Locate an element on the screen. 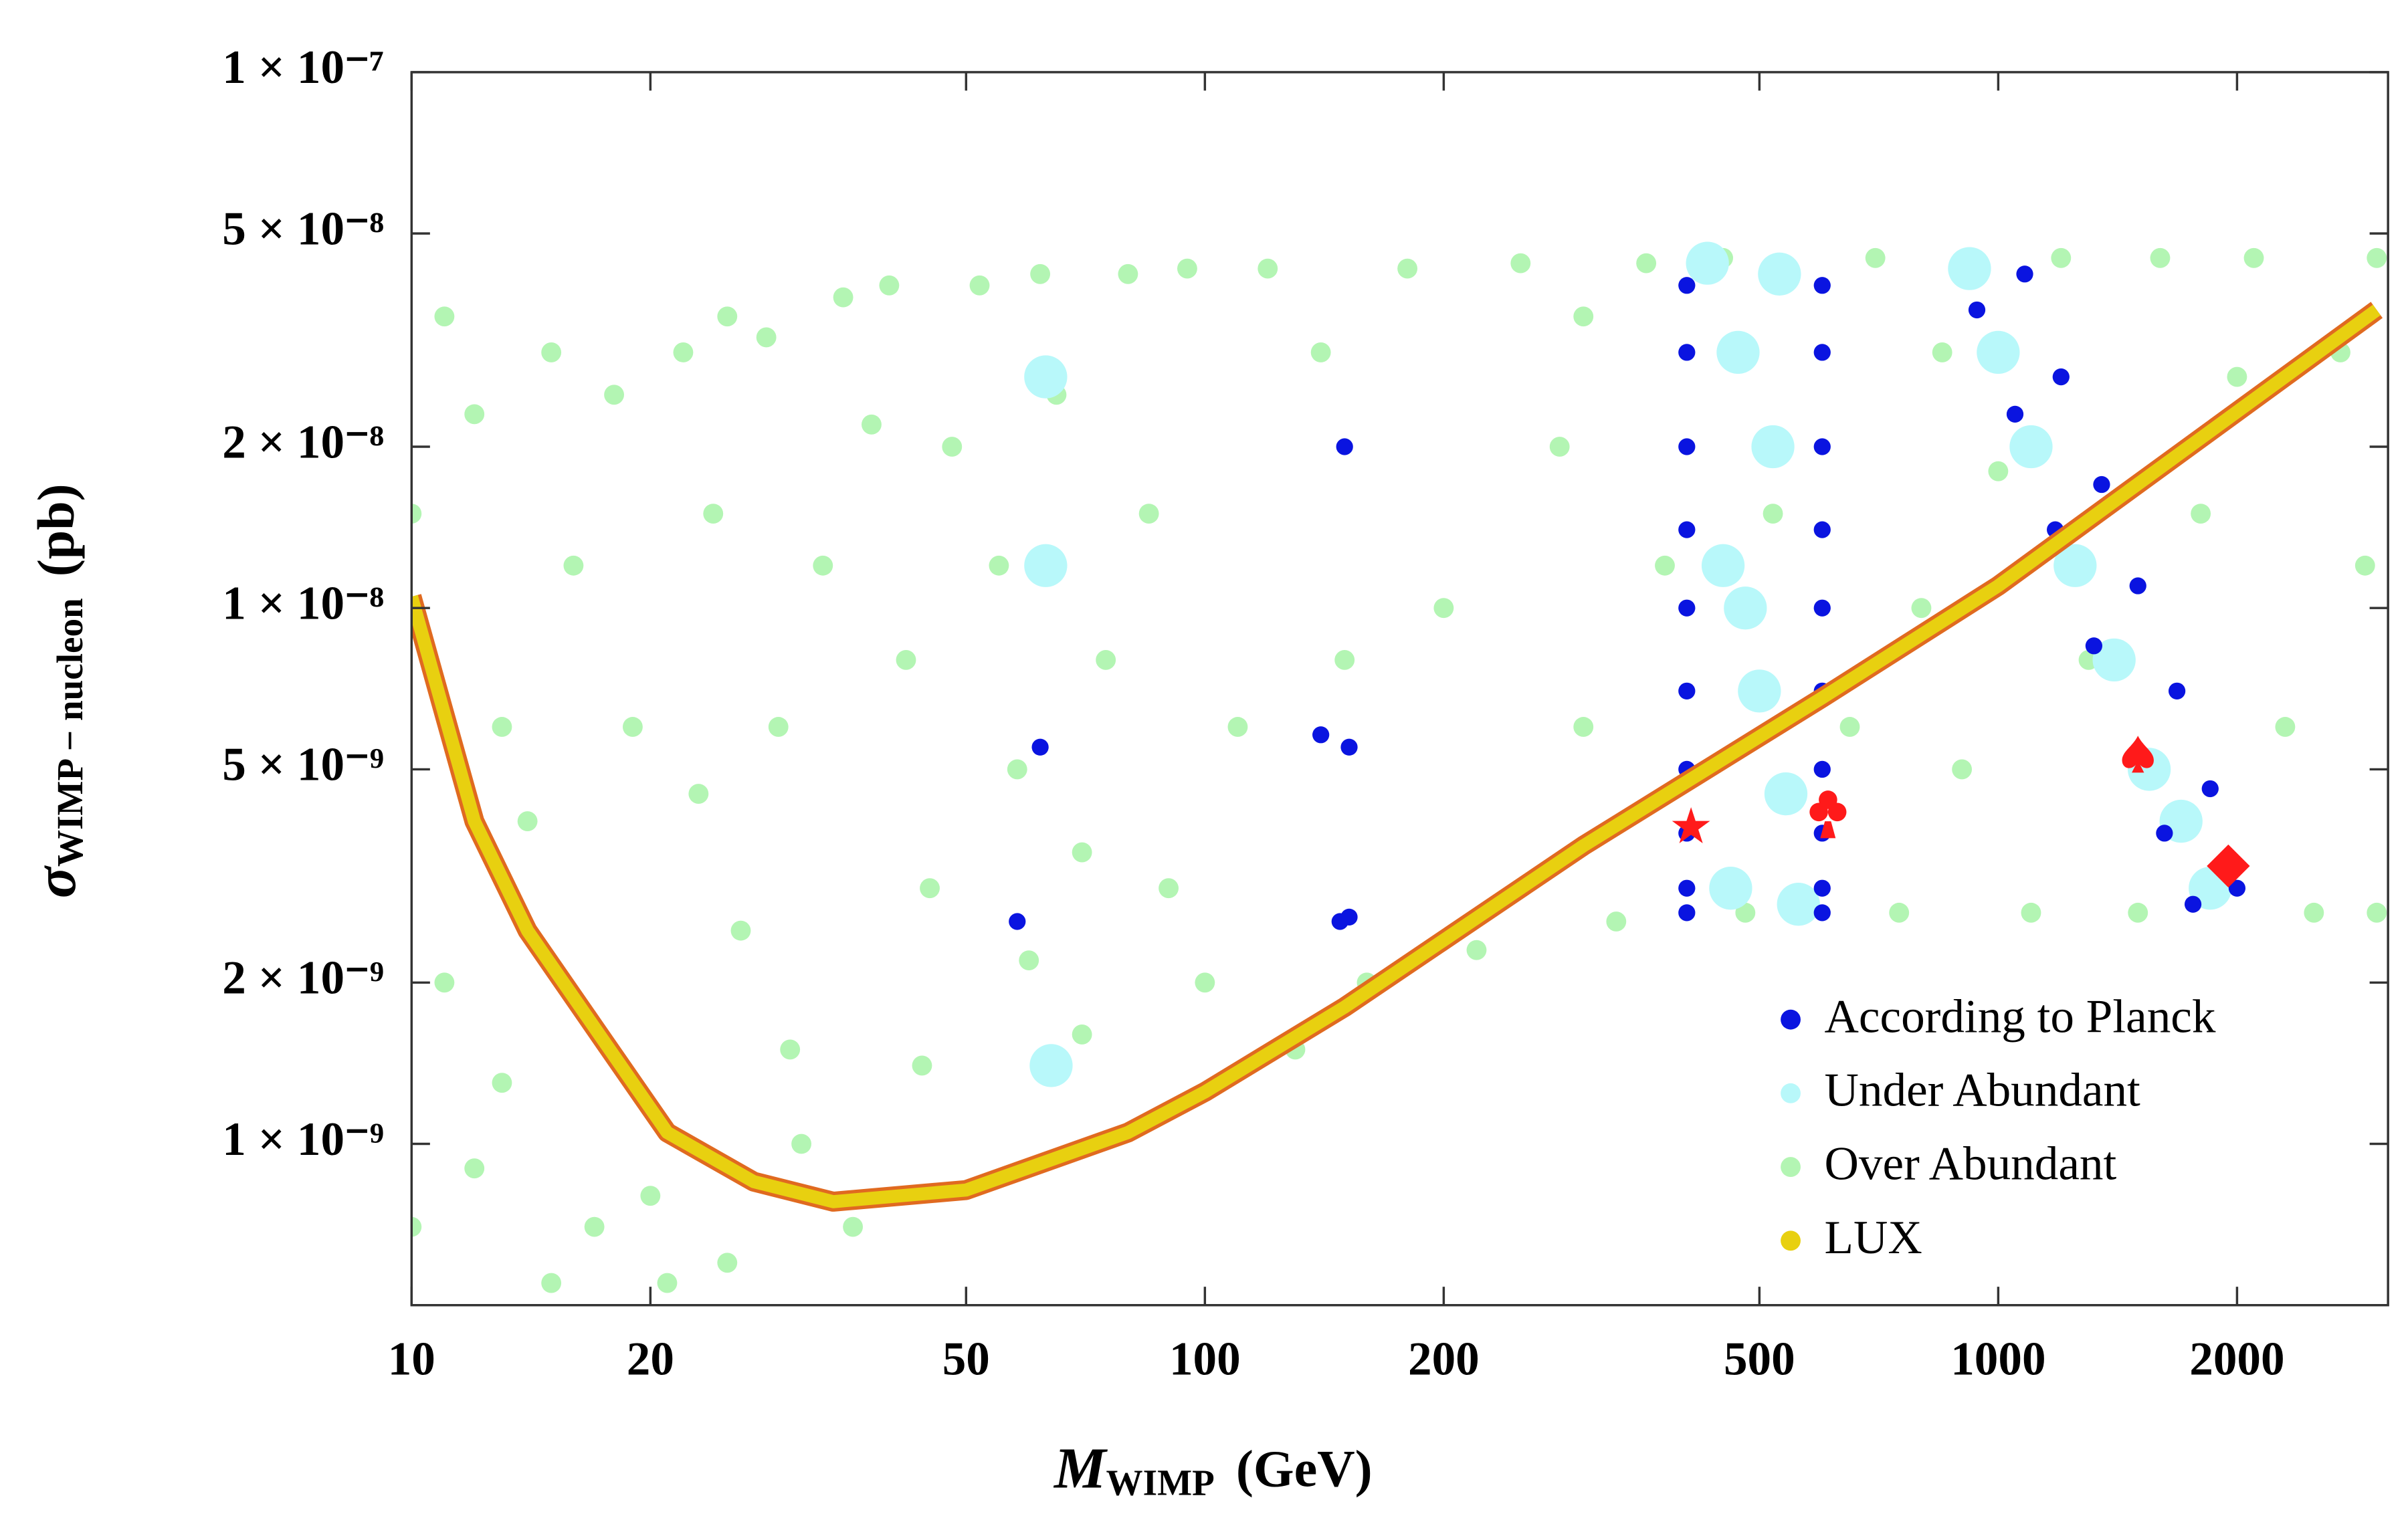 The width and height of the screenshot is (2408, 1514). y-tick-label: 1 × 10⁻⁸ is located at coordinates (303, 604).